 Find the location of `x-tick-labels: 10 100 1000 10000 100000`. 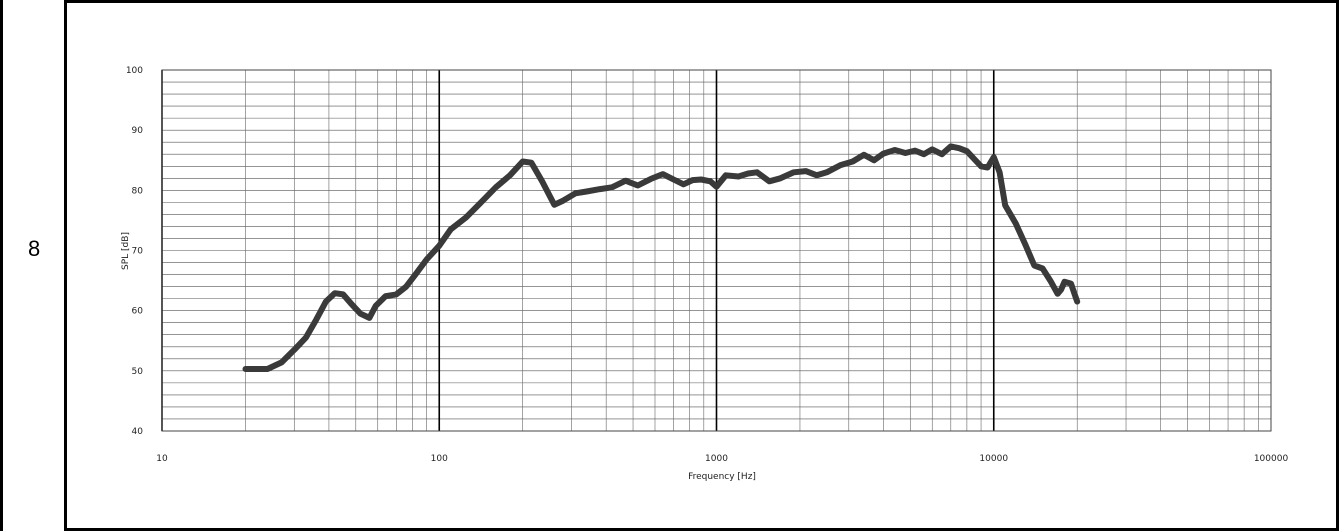

x-tick-labels: 10 100 1000 10000 100000 is located at coordinates (722, 459).